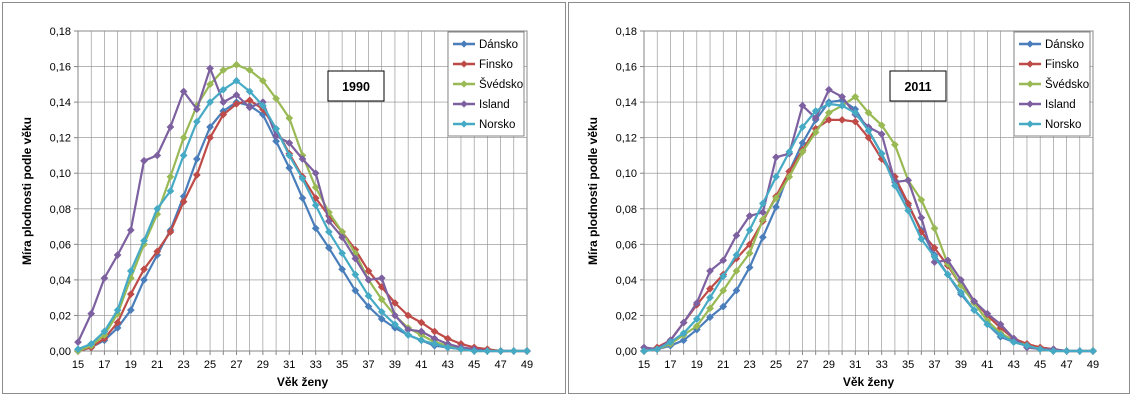 The width and height of the screenshot is (1132, 398). Describe the element at coordinates (484, 125) in the screenshot. I see `legend-item: Norsko` at that location.